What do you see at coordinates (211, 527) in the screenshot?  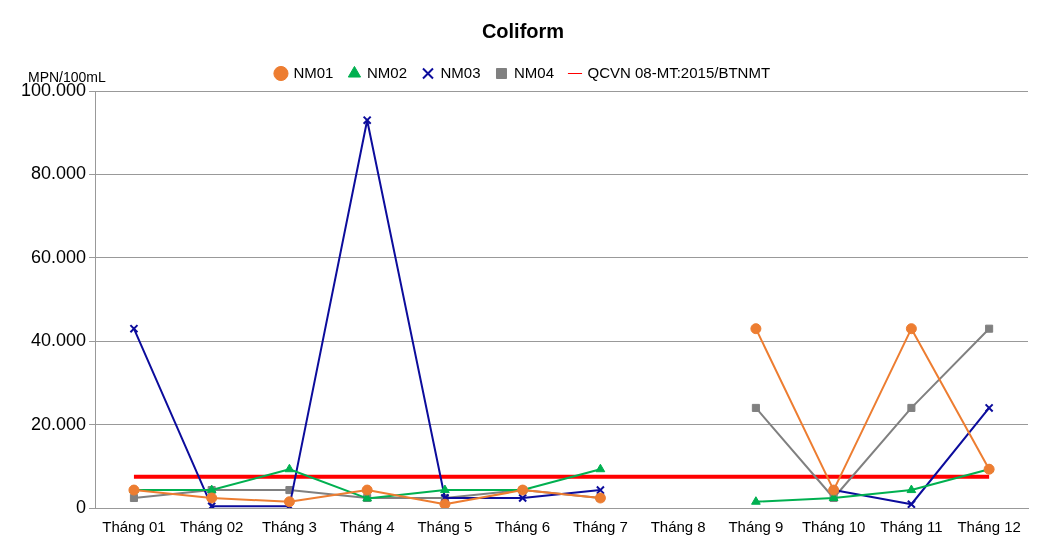 I see `x-tick-label: Tháng 02` at bounding box center [211, 527].